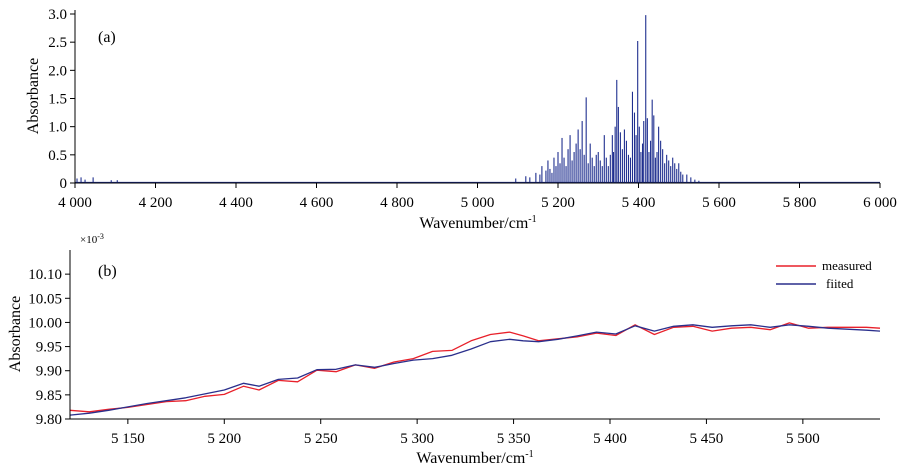 The height and width of the screenshot is (470, 900). Describe the element at coordinates (478, 203) in the screenshot. I see `x-tick-label: 5 000` at that location.